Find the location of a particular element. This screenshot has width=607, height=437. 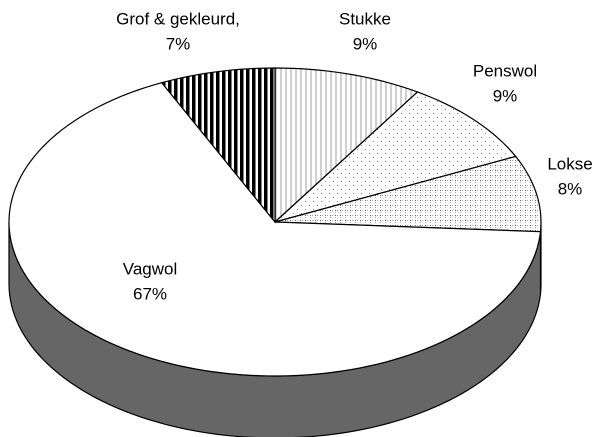

slice-label: Lokse is located at coordinates (569, 163).